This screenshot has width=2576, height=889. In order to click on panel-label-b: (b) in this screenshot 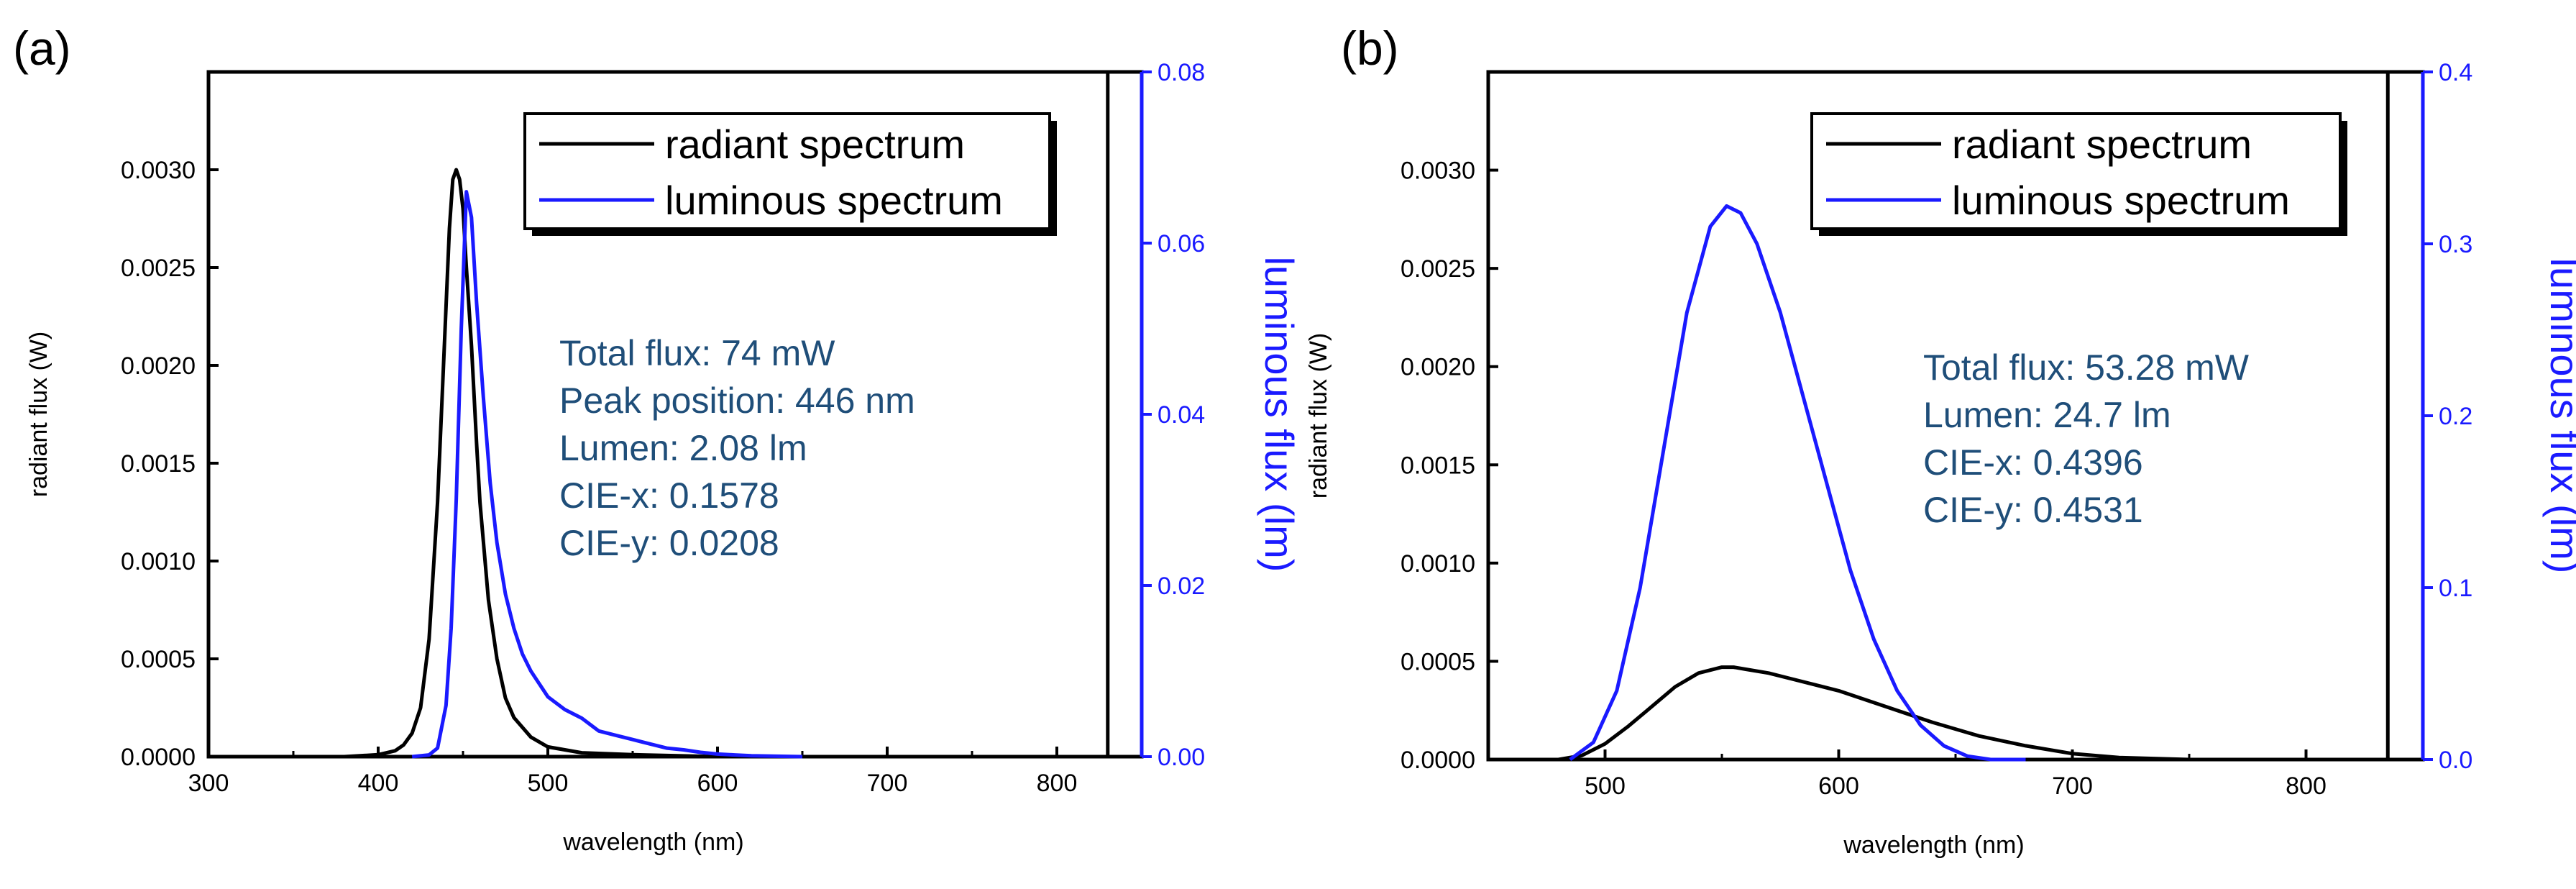, I will do `click(1370, 48)`.